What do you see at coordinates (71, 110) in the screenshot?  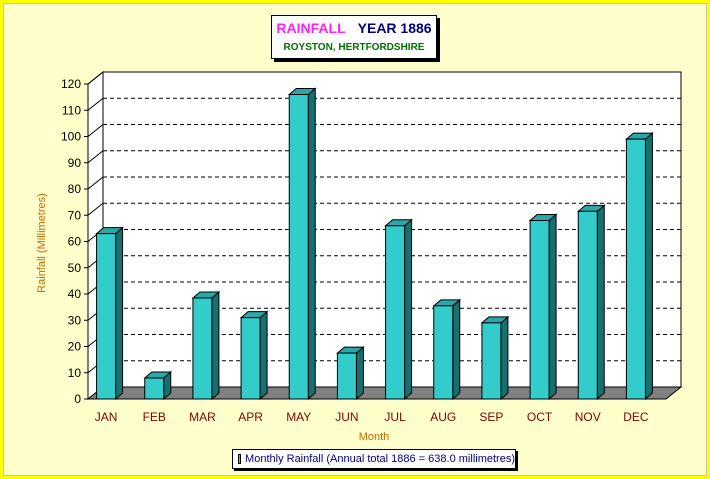 I see `y-tick-label: 110` at bounding box center [71, 110].